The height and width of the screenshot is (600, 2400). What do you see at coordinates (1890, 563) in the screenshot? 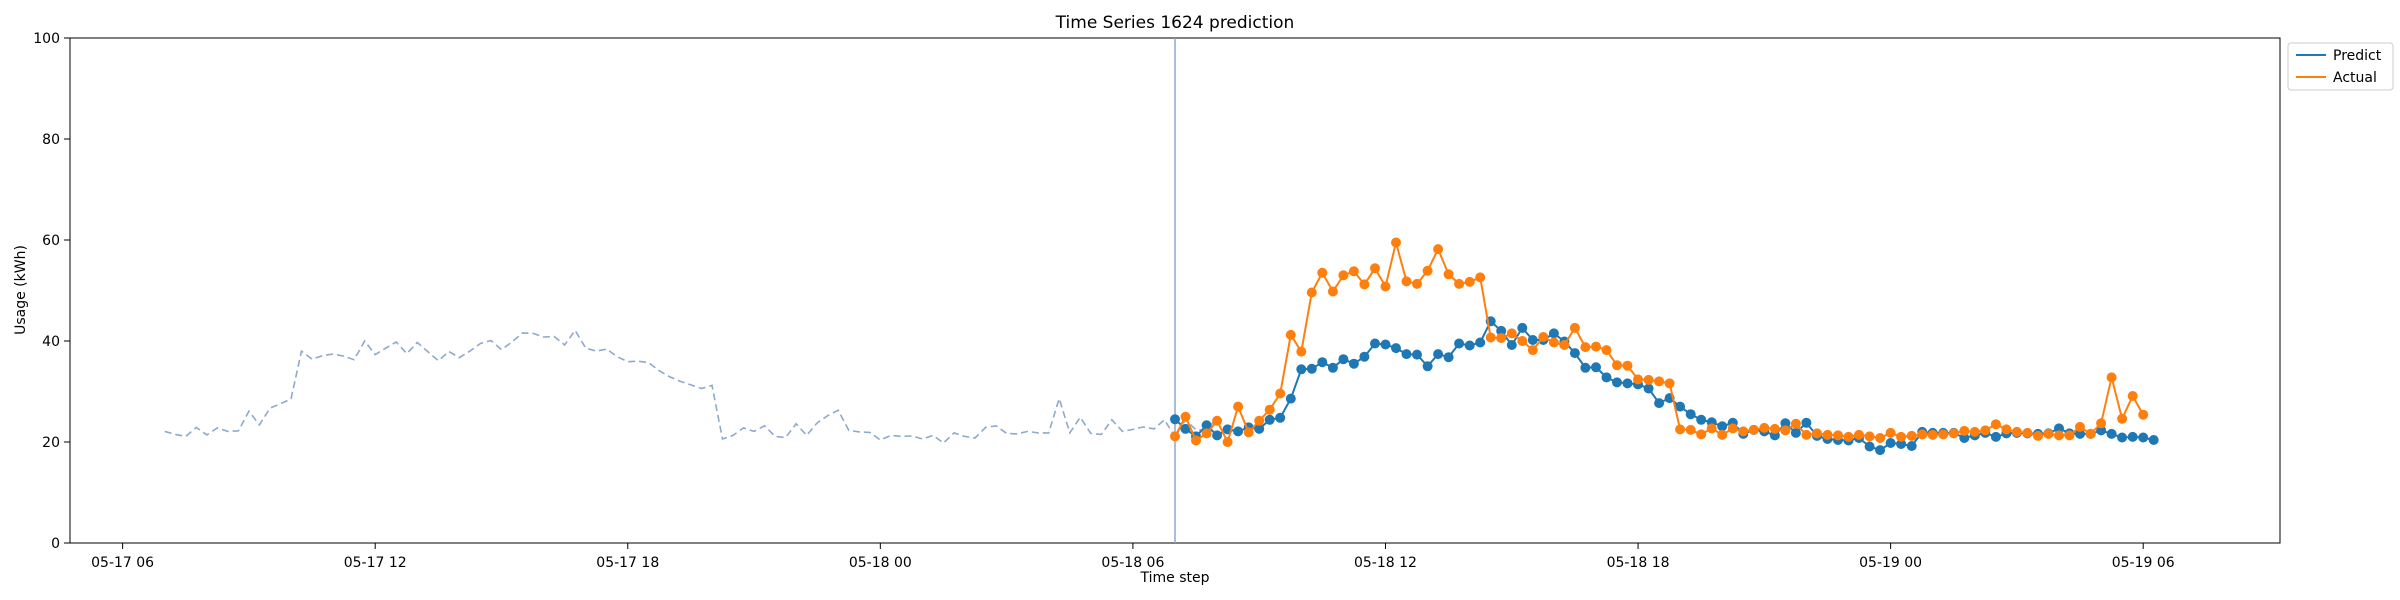
I see `x-tick-label: 05-19 00` at bounding box center [1890, 563].